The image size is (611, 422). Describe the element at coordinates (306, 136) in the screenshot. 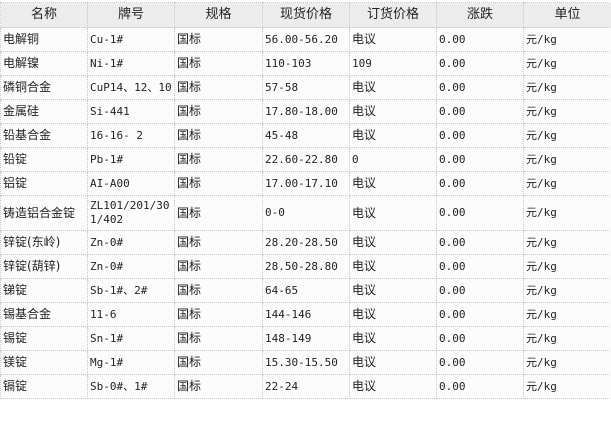

I see `cell-spot-price: 45-48` at that location.